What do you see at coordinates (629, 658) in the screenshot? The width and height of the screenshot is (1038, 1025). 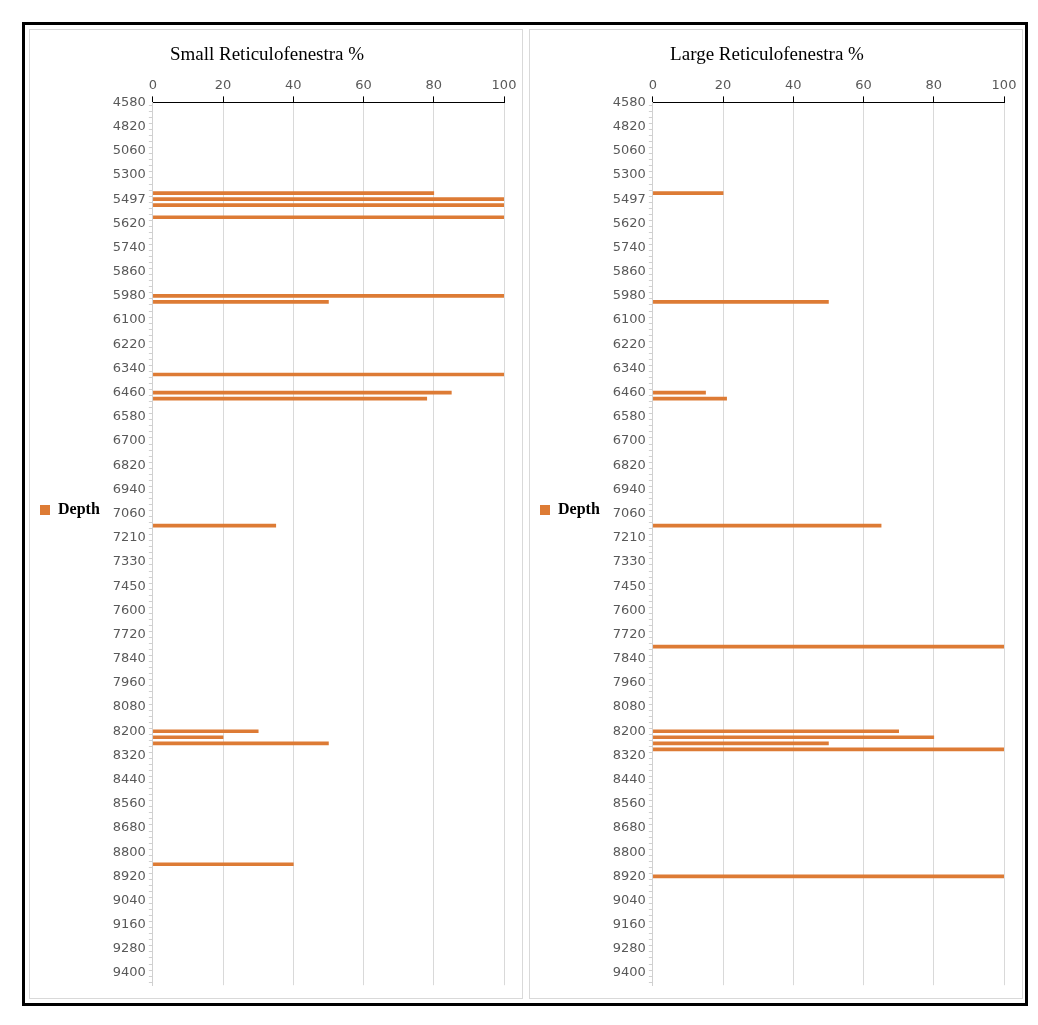 I see `y-tick-label: 7840` at bounding box center [629, 658].